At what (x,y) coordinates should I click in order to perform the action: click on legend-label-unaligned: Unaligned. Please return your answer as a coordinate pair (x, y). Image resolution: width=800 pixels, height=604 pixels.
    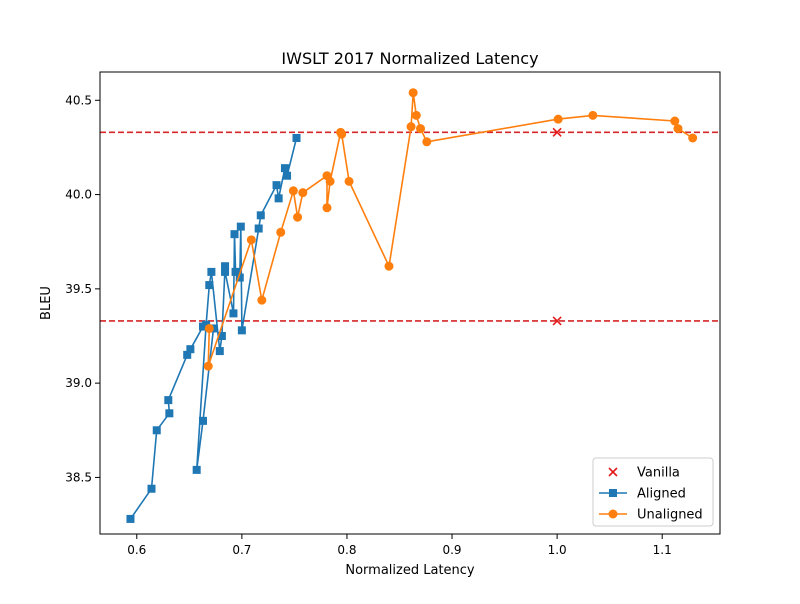
    Looking at the image, I should click on (670, 515).